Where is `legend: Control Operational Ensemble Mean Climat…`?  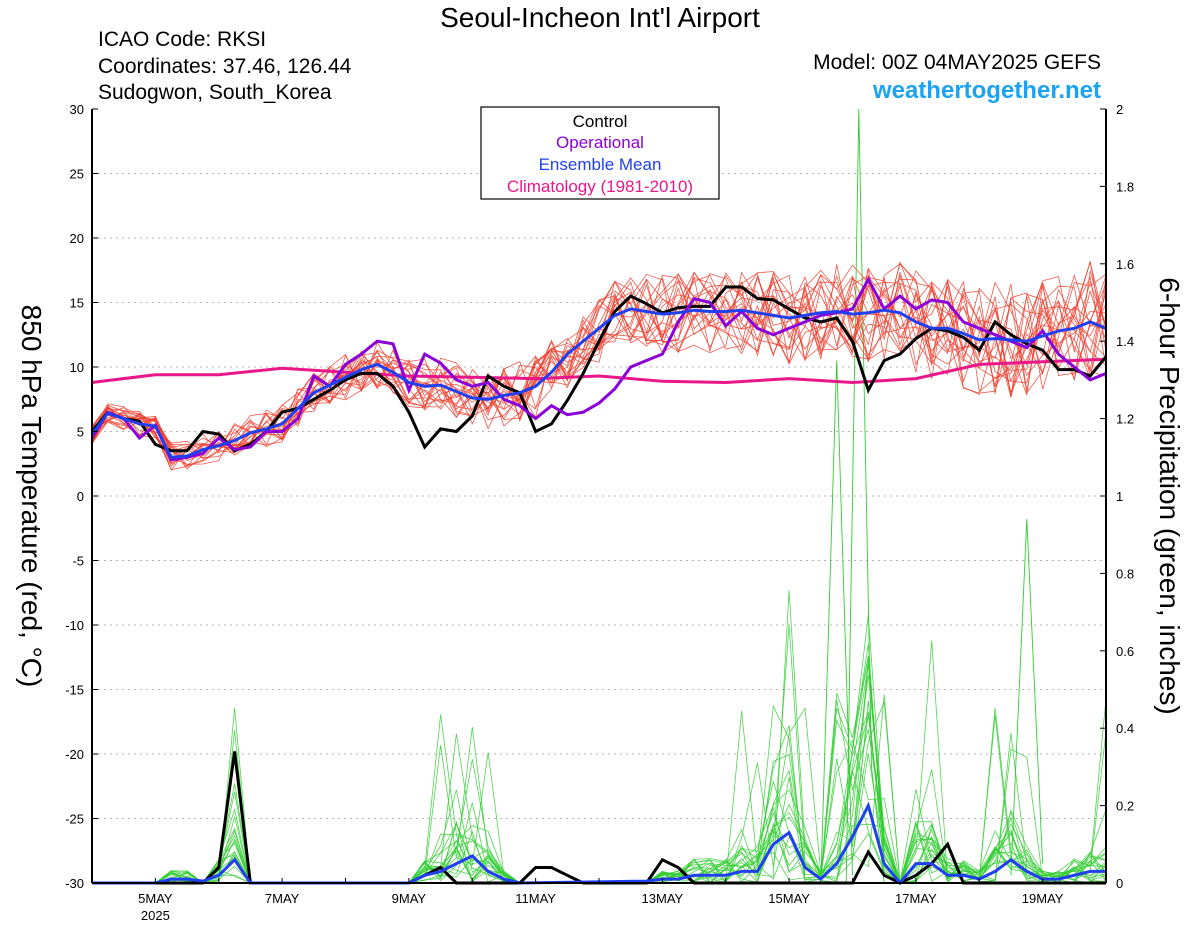
legend: Control Operational Ensemble Mean Climat… is located at coordinates (600, 153).